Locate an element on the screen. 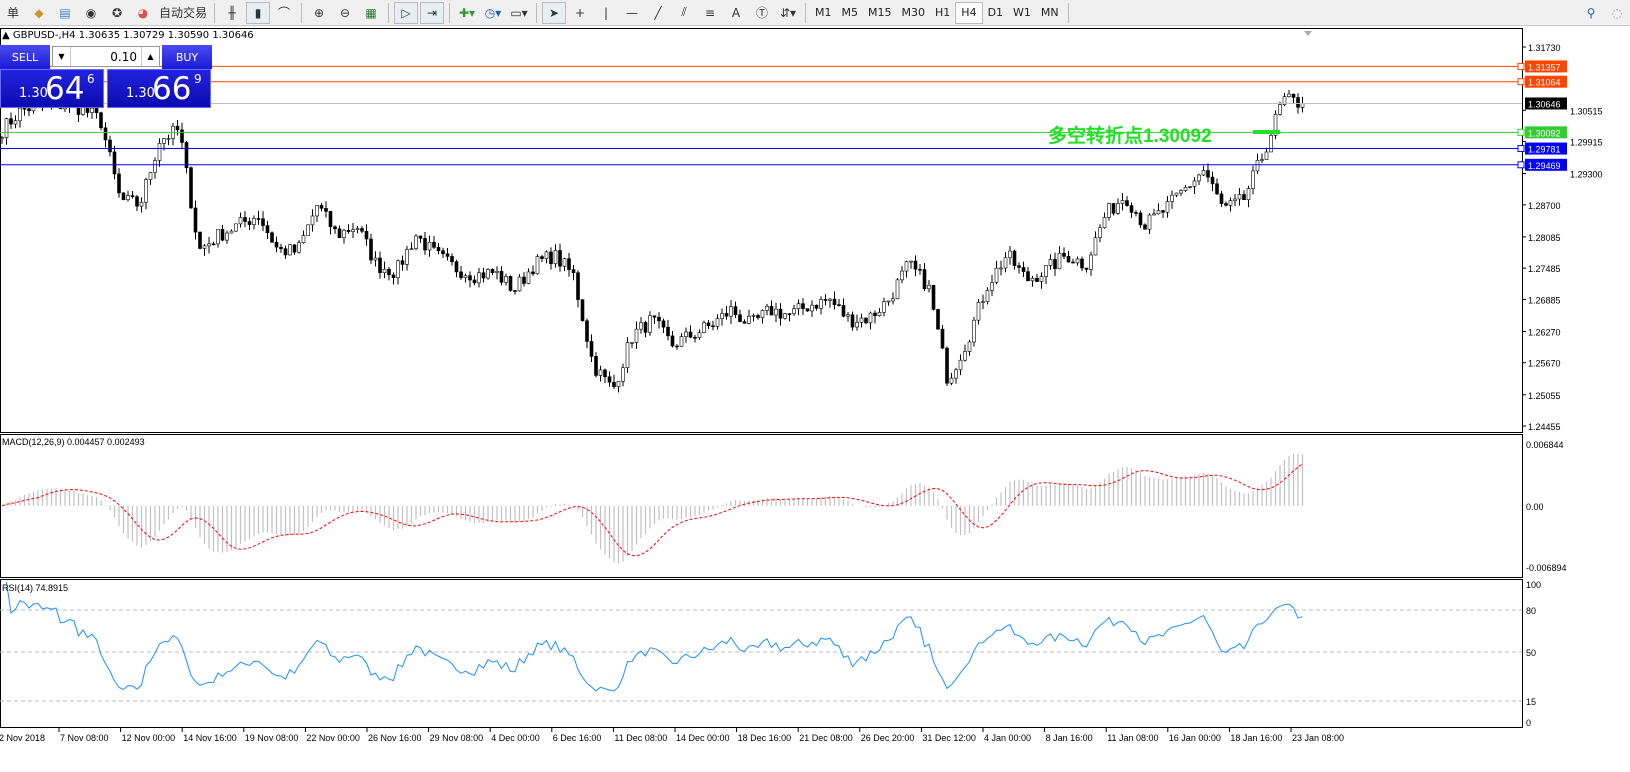 Image resolution: width=1630 pixels, height=772 pixels. auto-scroll-icon: ▷ is located at coordinates (406, 12).